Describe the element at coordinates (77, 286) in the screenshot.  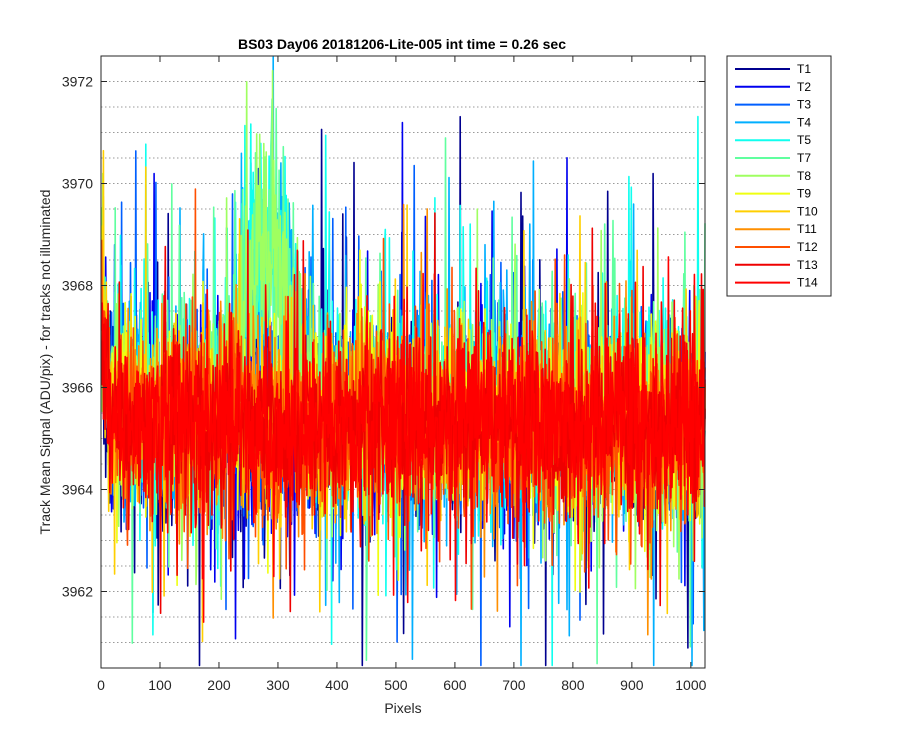
I see `y-tick-label: 3968` at that location.